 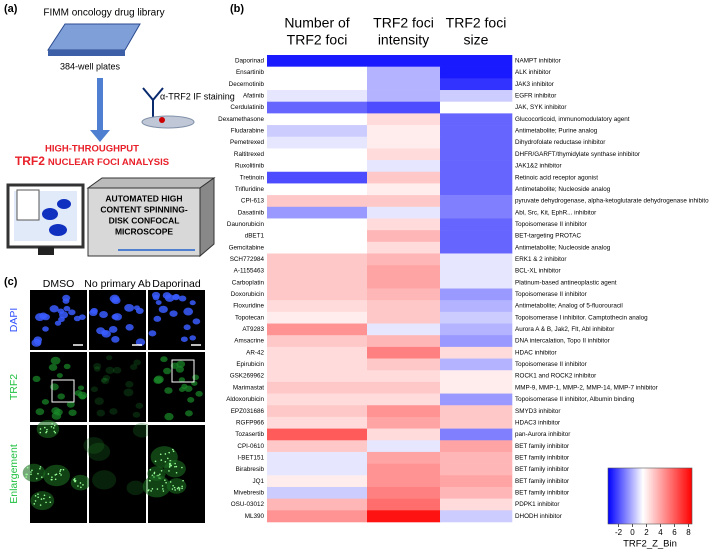 I want to click on analysis-line: HIGH-THROUGHPUT, so click(x=92, y=149).